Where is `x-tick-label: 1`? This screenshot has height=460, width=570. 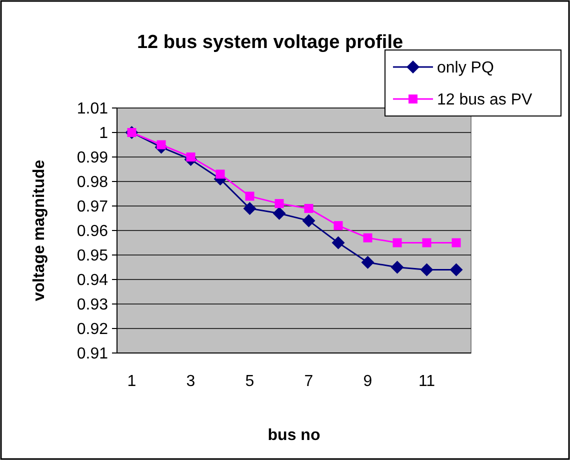 x-tick-label: 1 is located at coordinates (131, 381).